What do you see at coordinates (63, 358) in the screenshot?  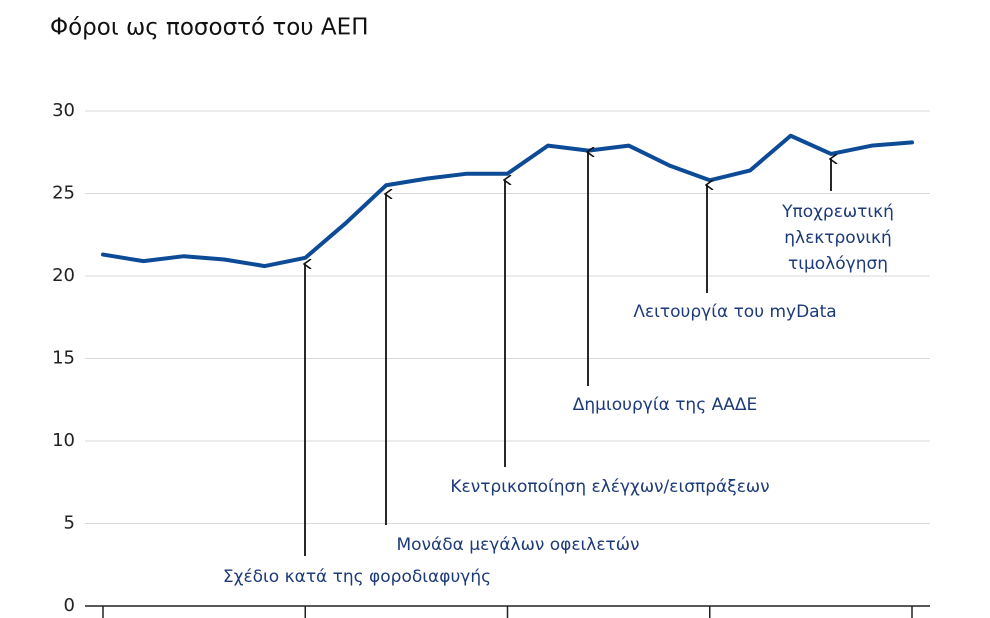 I see `y-tick-label: 15` at bounding box center [63, 358].